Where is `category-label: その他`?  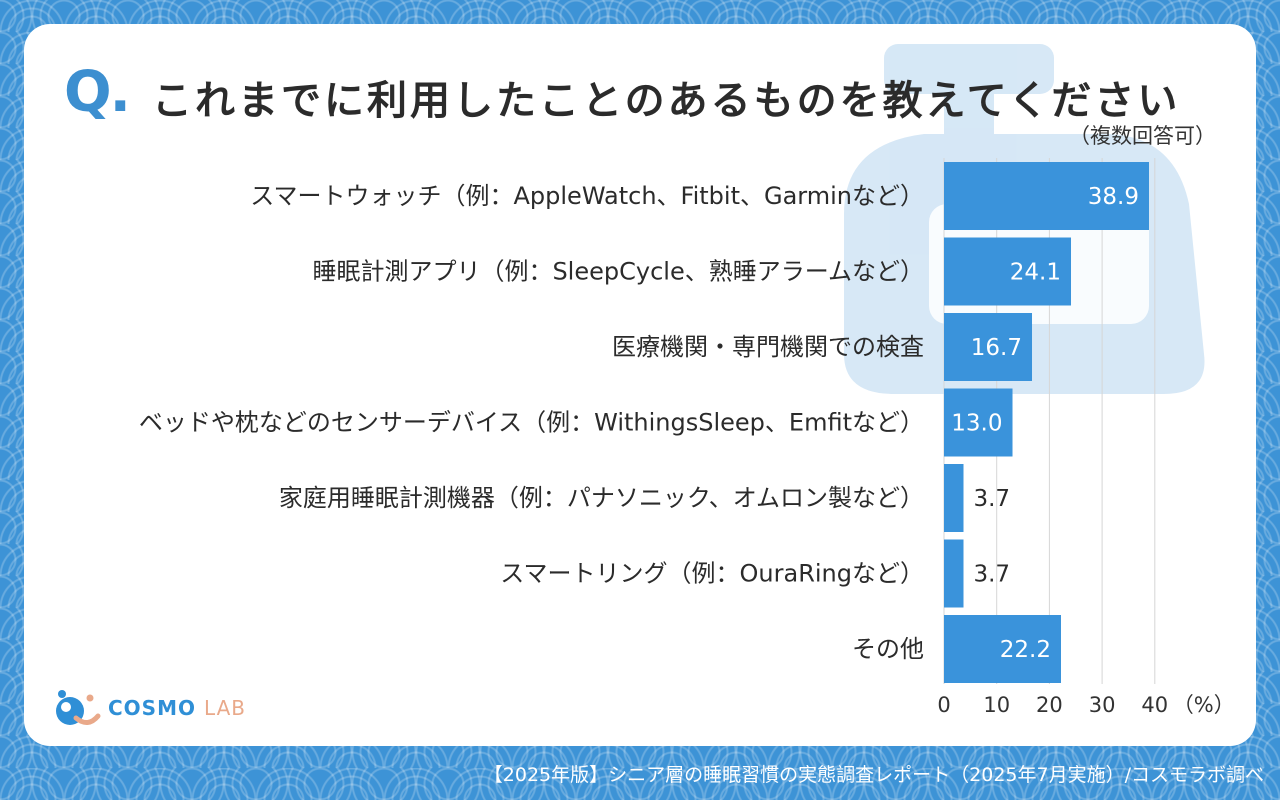
category-label: その他 is located at coordinates (888, 649).